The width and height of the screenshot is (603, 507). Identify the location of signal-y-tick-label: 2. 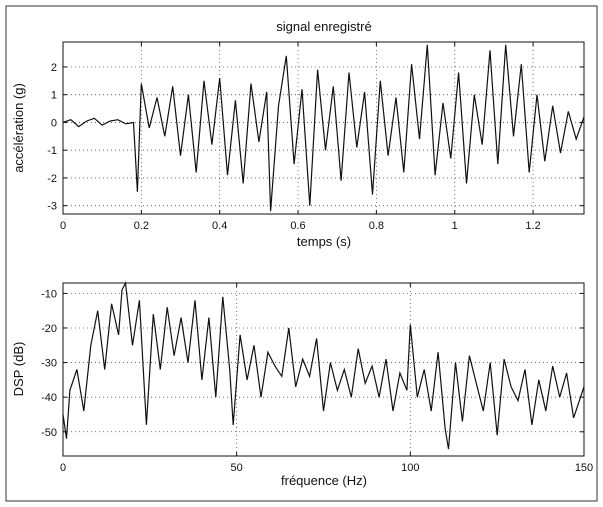
(54, 68).